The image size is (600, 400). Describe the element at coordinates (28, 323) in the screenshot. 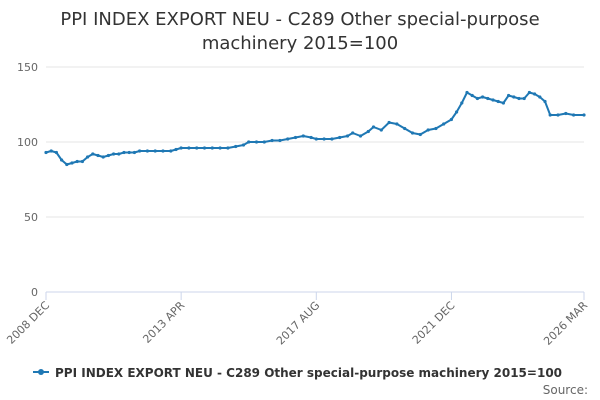

I see `x-tick-label: 2008 DEC` at that location.